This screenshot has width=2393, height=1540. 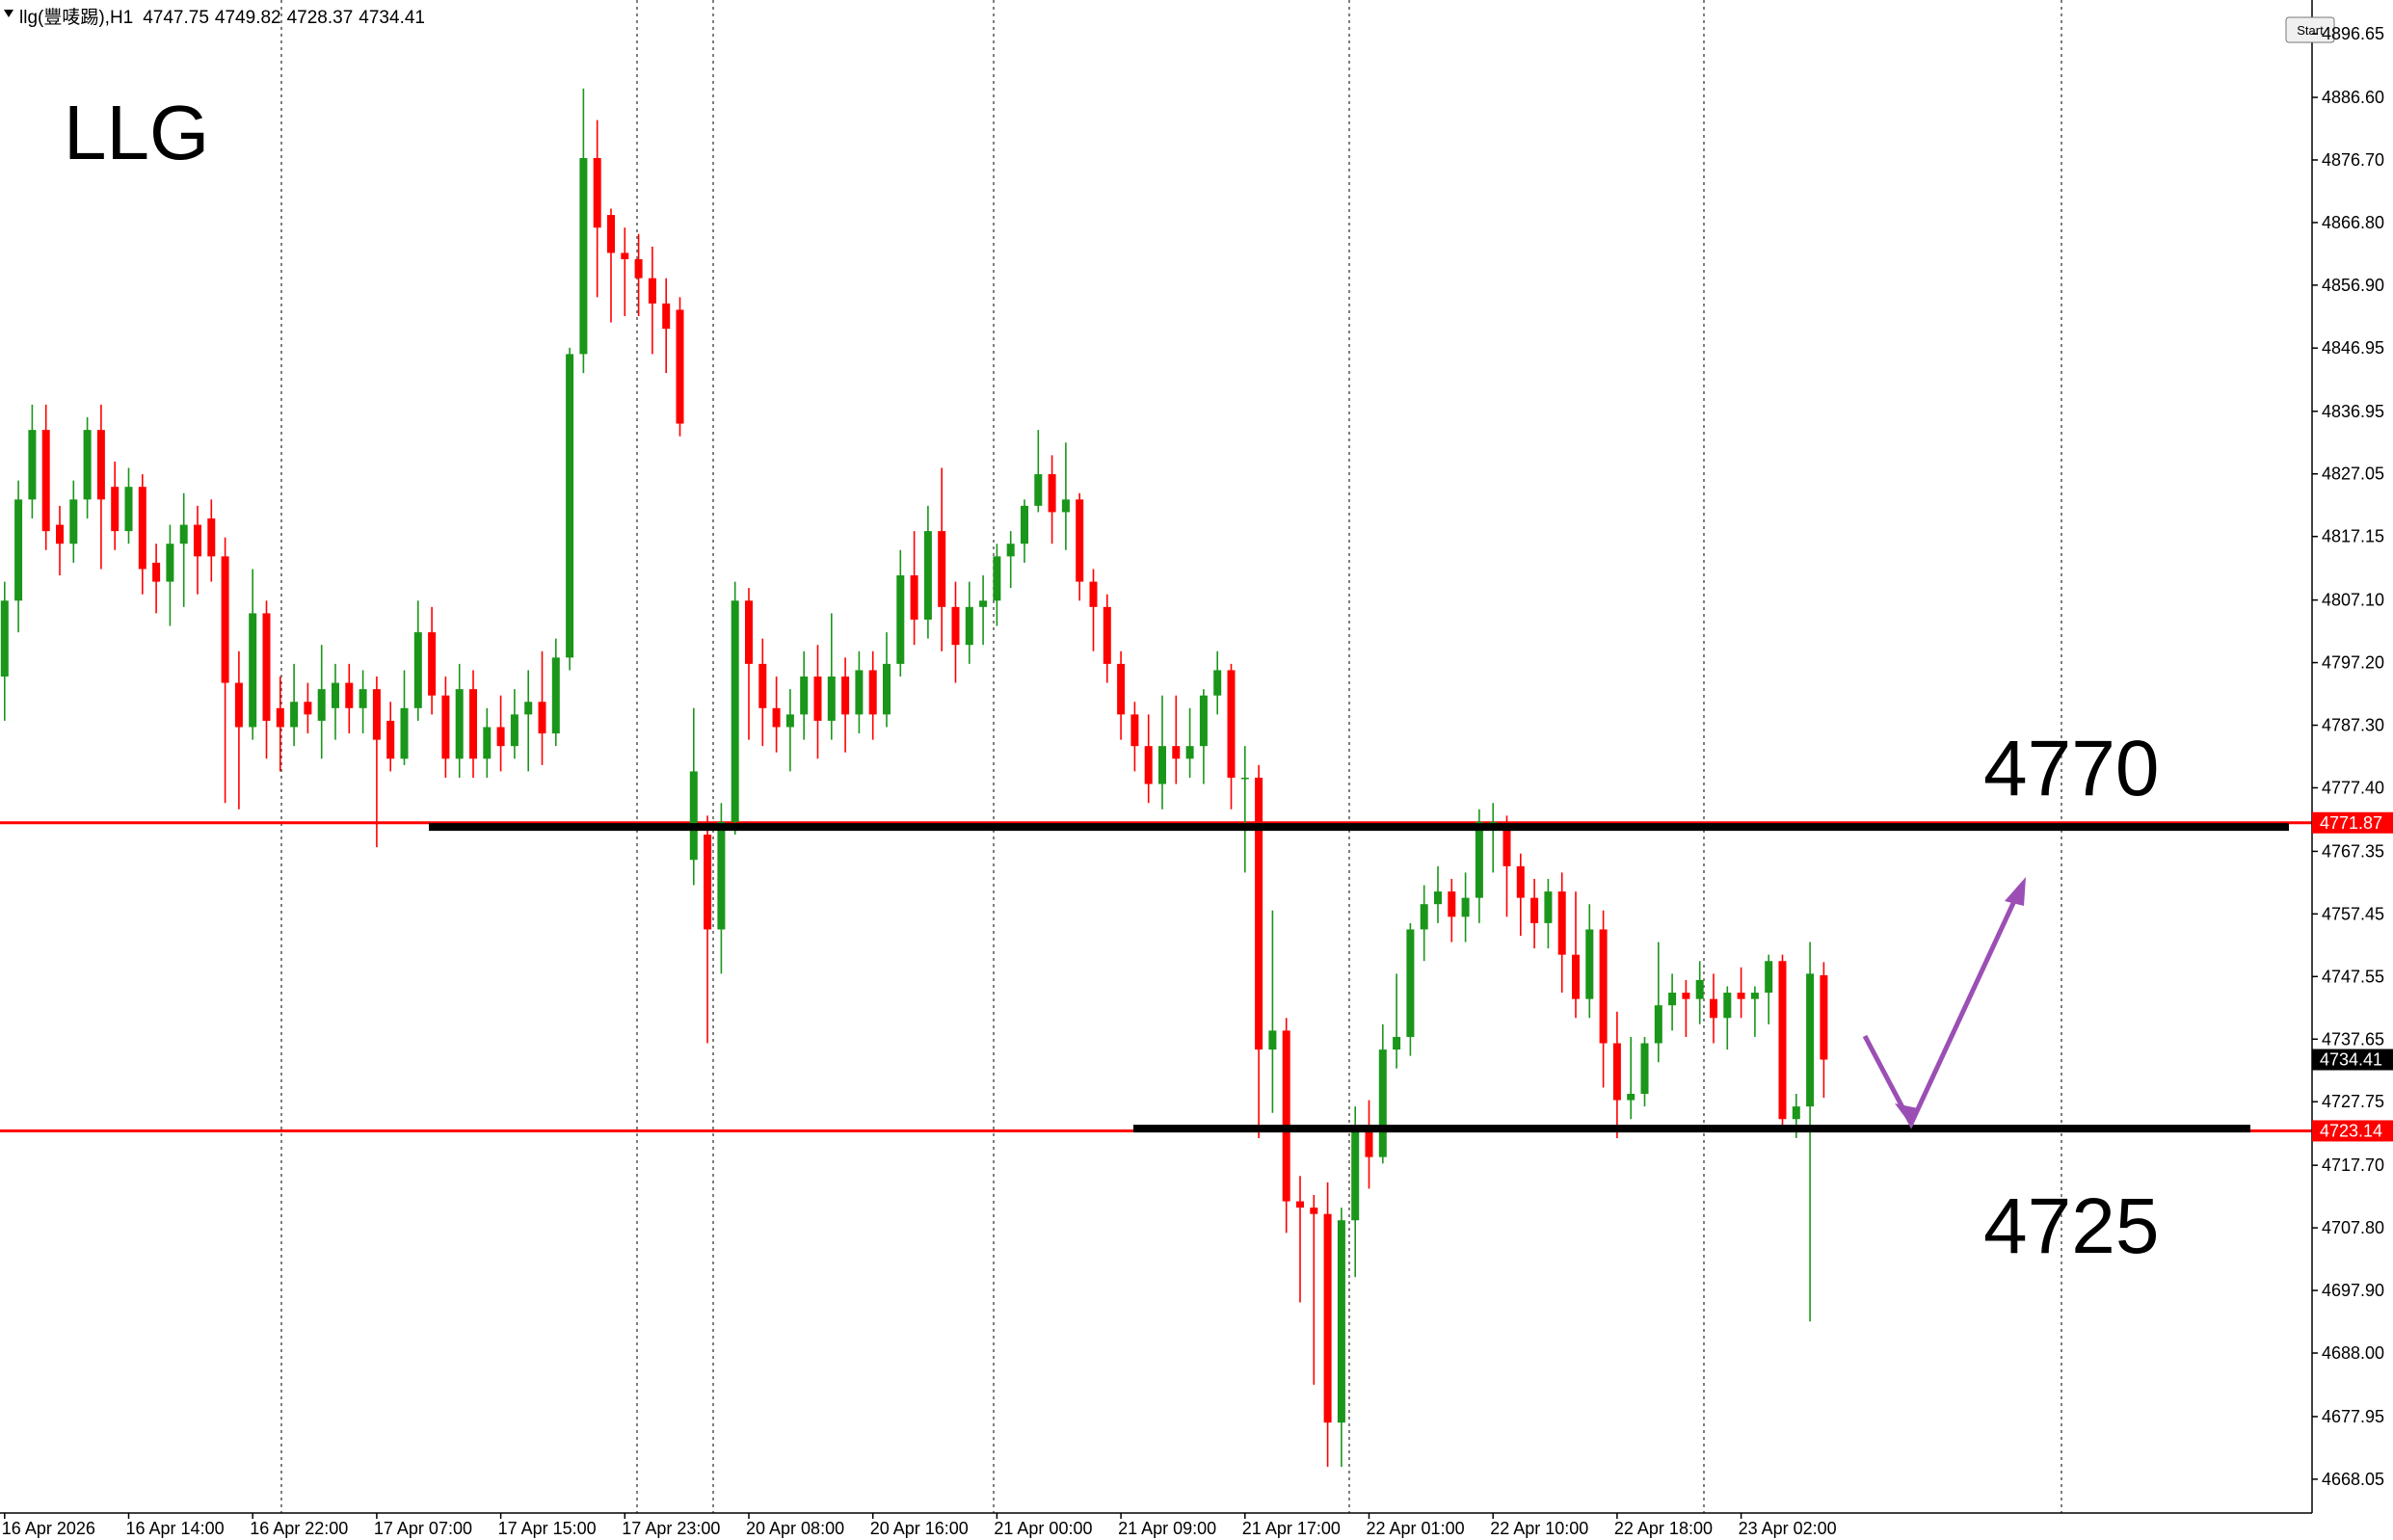 What do you see at coordinates (2015, 891) in the screenshot?
I see `arrow-head` at bounding box center [2015, 891].